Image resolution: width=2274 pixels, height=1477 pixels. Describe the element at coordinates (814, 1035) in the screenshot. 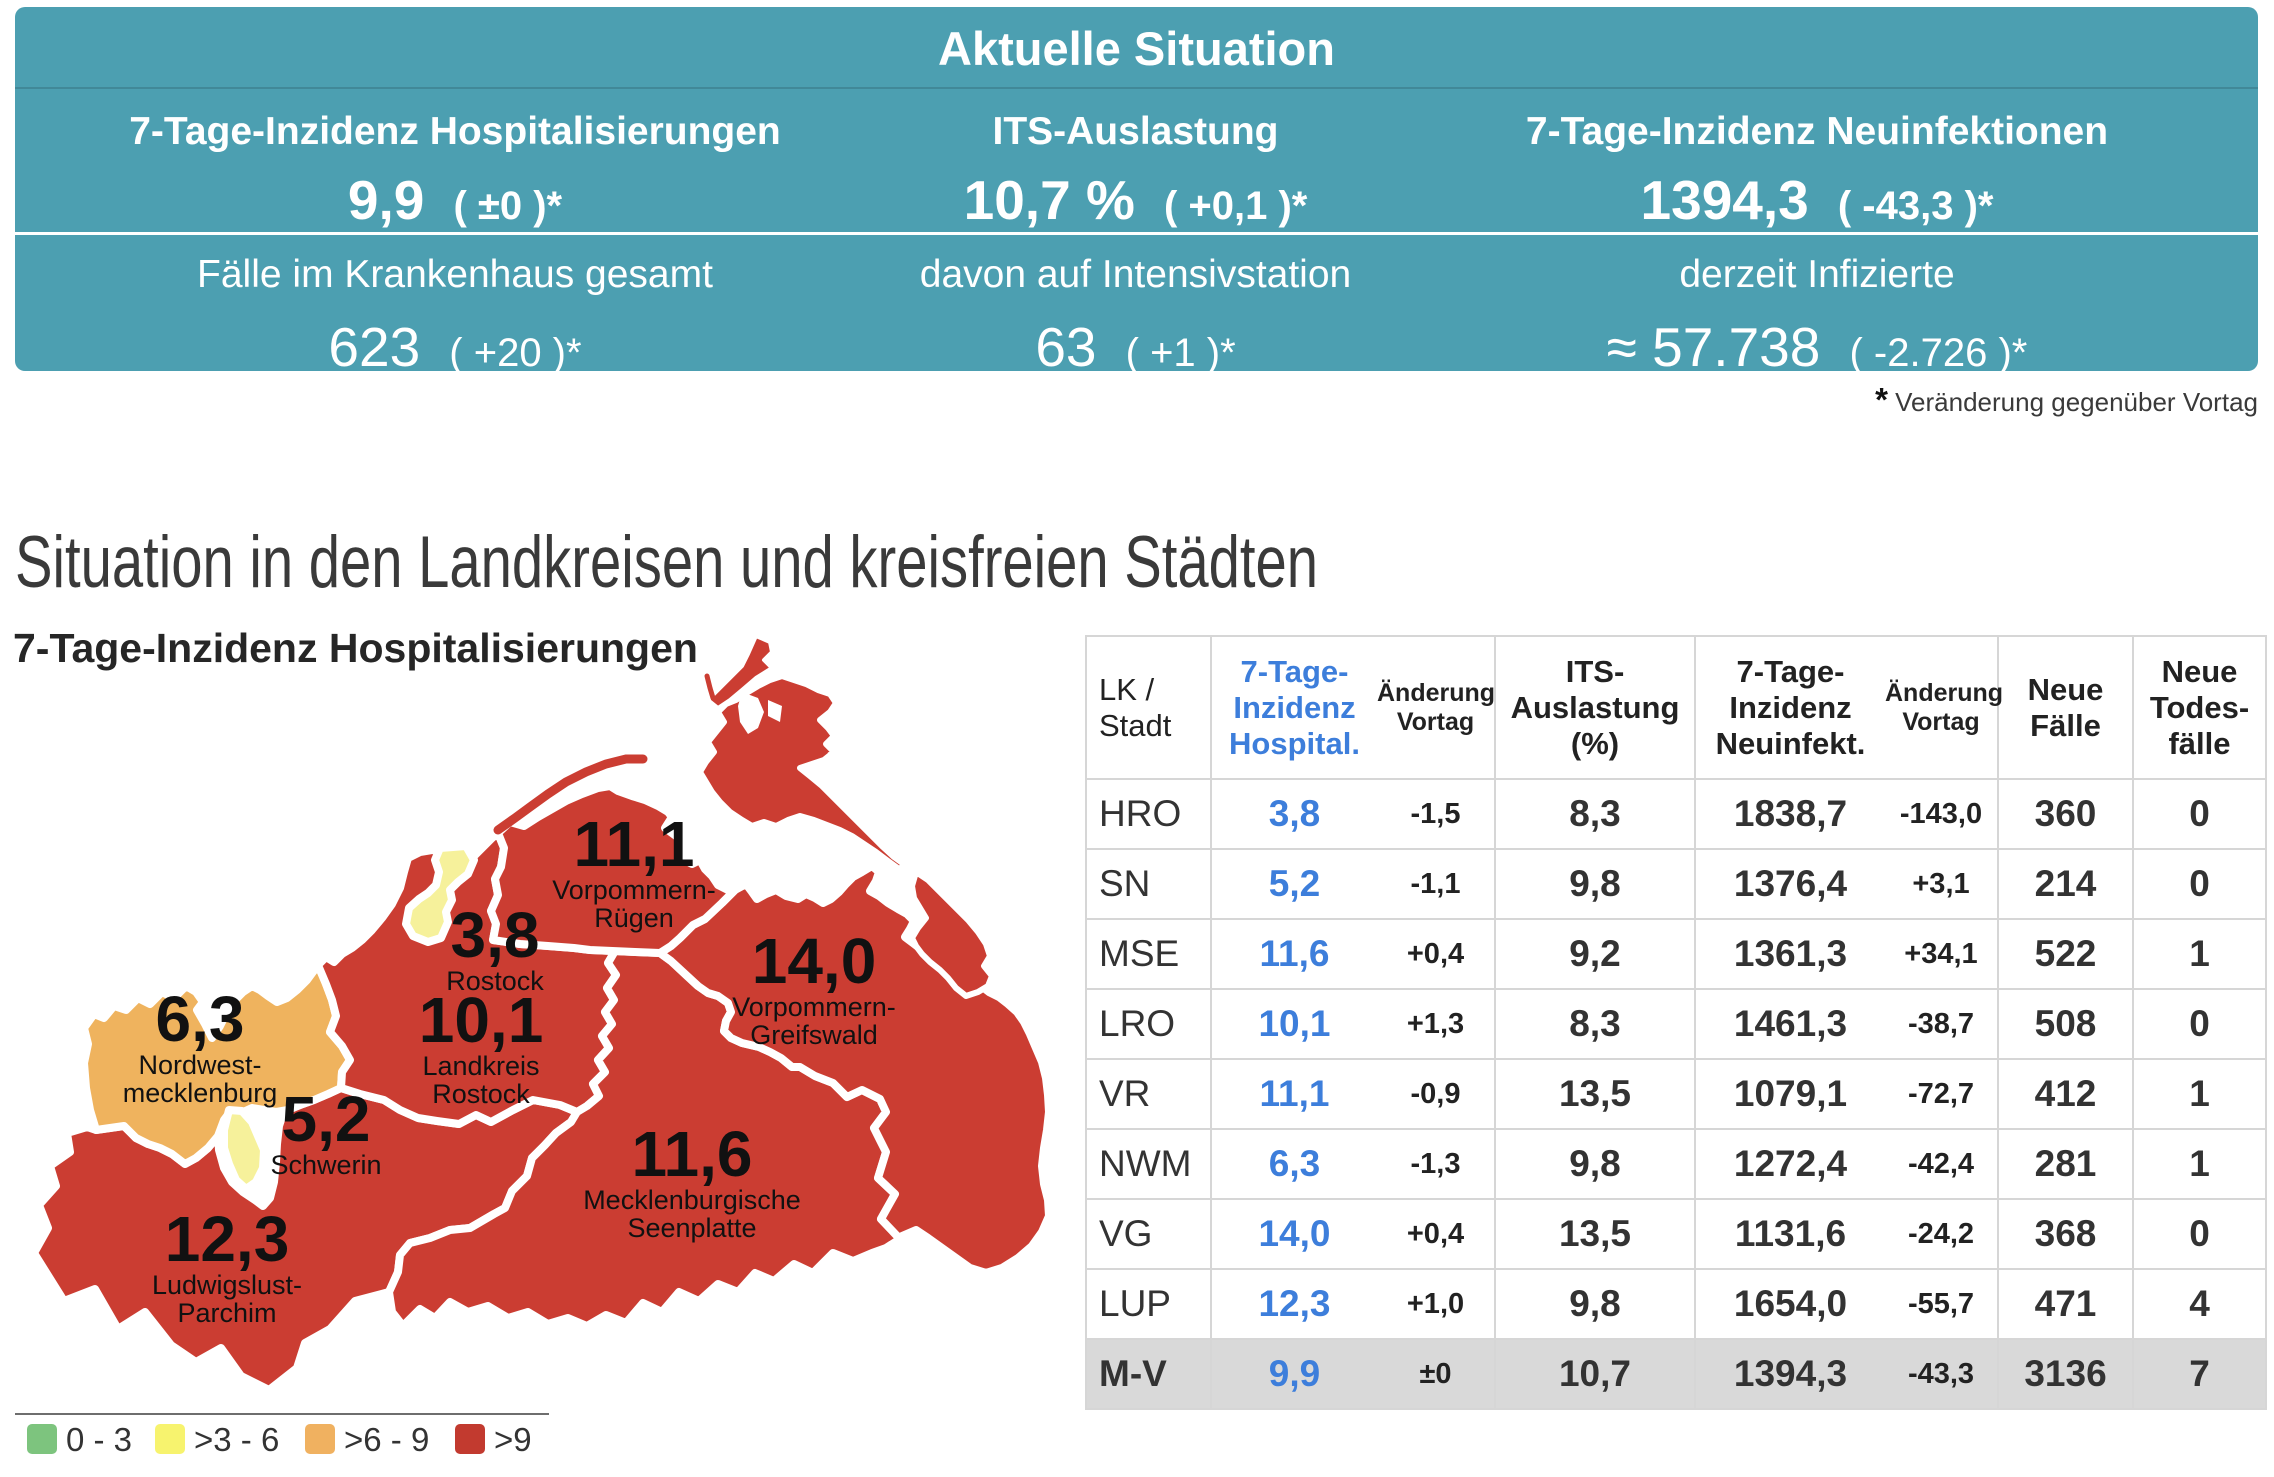

I see `svg-text: Greifswald` at that location.